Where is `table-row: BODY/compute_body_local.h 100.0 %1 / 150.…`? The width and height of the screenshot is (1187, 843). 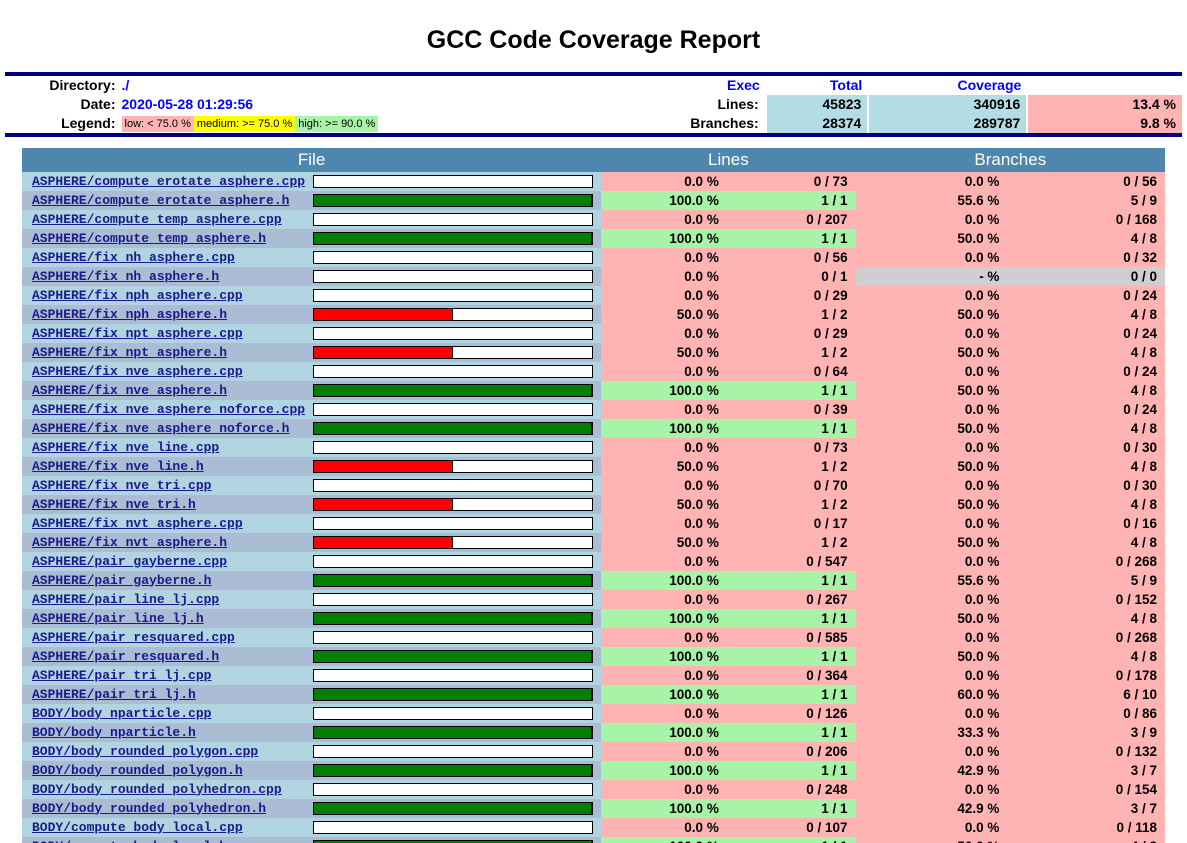 table-row: BODY/compute_body_local.h 100.0 %1 / 150.… is located at coordinates (593, 839).